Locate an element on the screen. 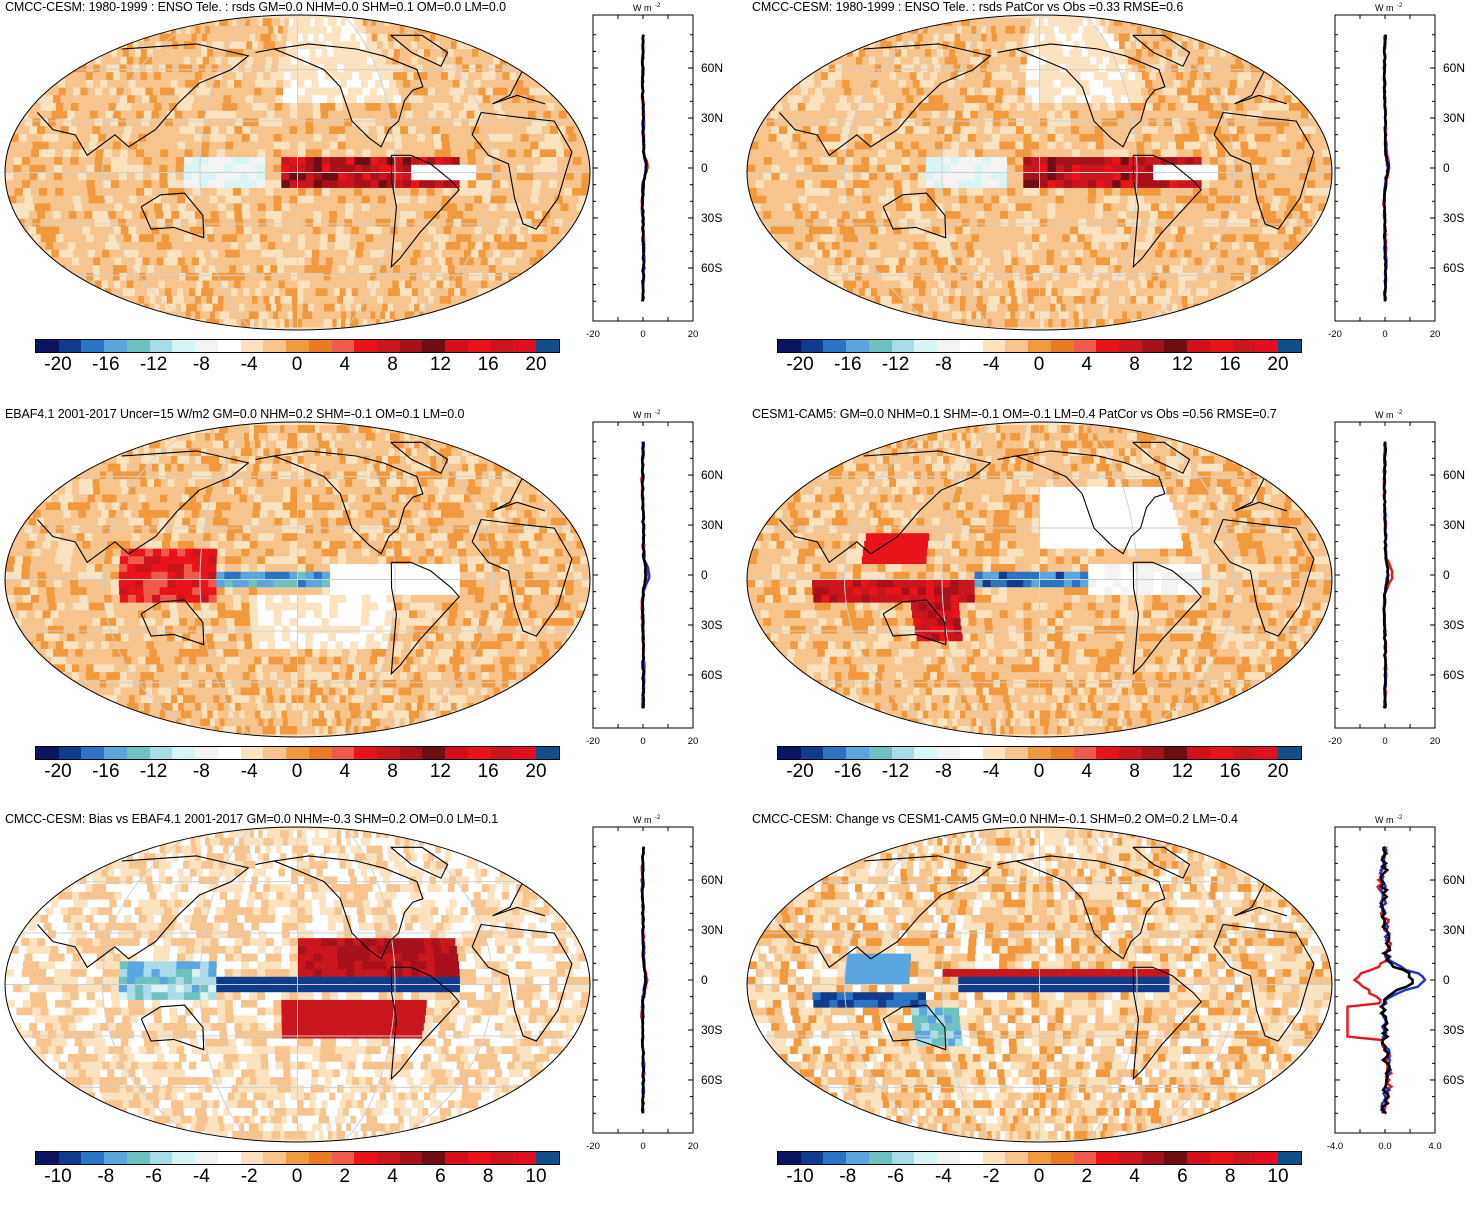 The image size is (1483, 1207). lat-label: 0 is located at coordinates (704, 168).